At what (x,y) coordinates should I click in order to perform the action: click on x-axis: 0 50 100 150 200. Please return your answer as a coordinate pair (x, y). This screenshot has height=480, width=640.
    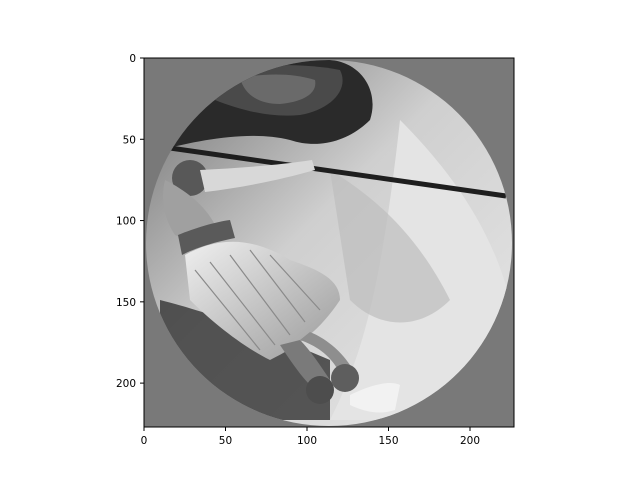
    Looking at the image, I should click on (310, 437).